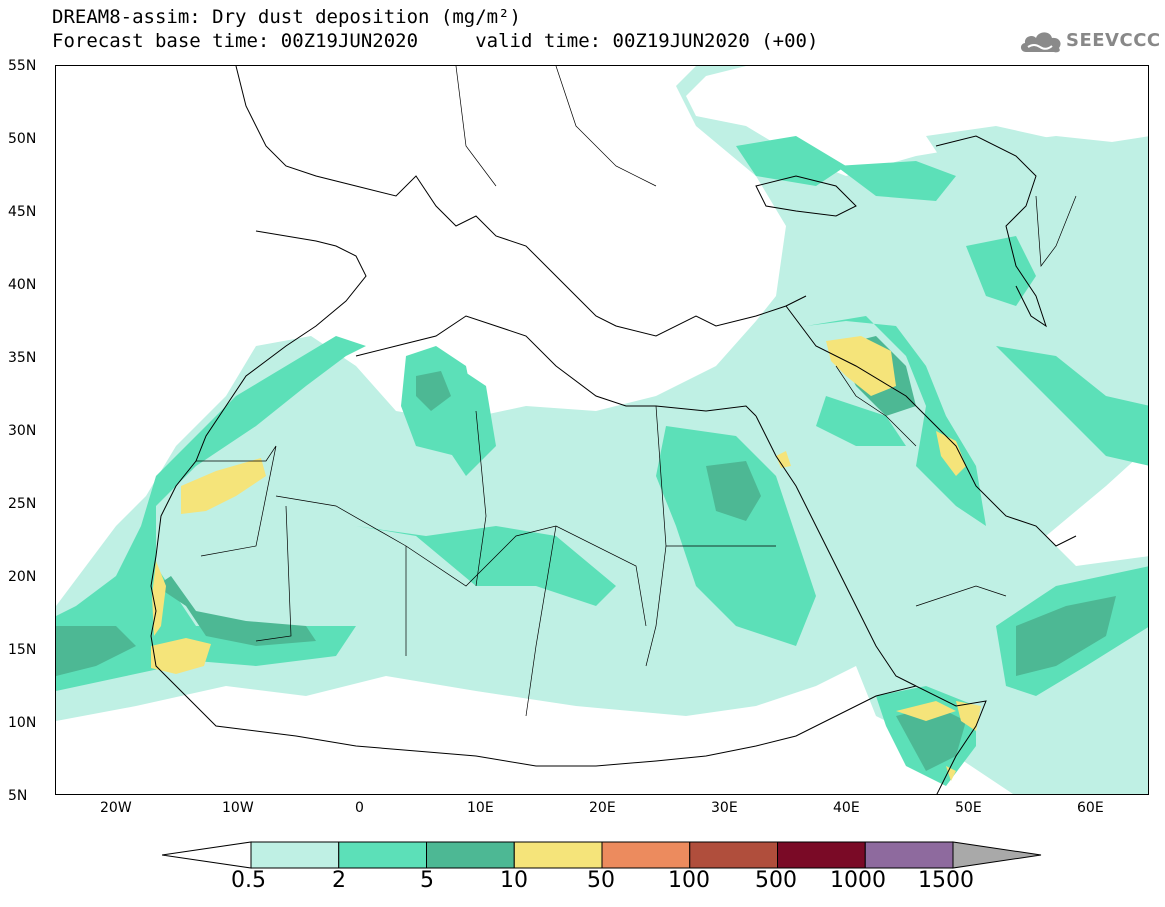 This screenshot has height=907, width=1165. What do you see at coordinates (181, 656) in the screenshot?
I see `senegal-hotspot` at bounding box center [181, 656].